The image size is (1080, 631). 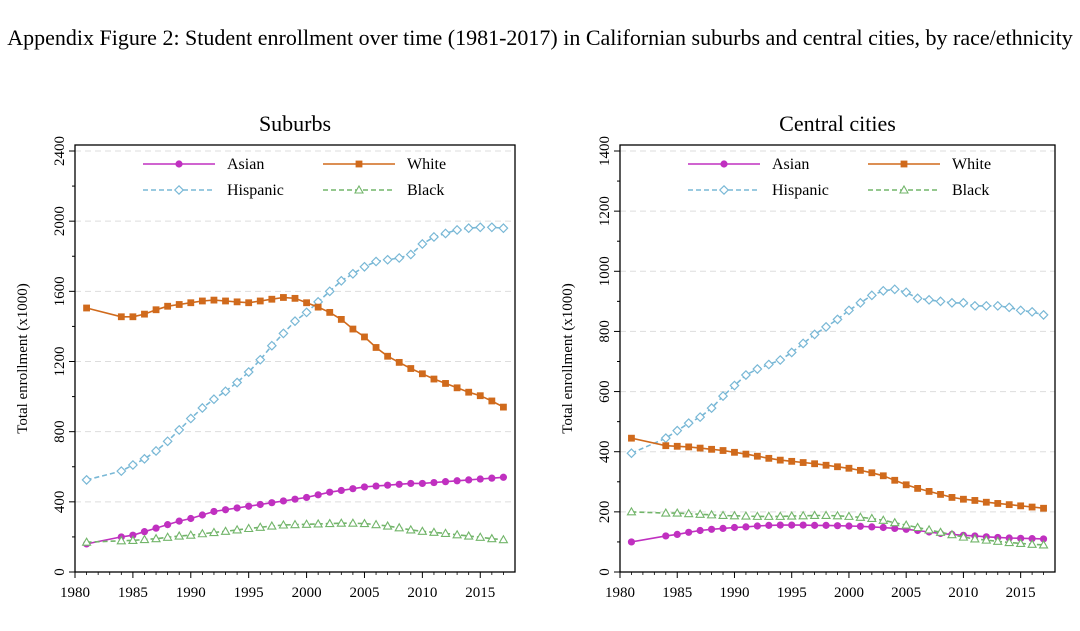 What do you see at coordinates (359, 164) in the screenshot?
I see `legend-marker-white` at bounding box center [359, 164].